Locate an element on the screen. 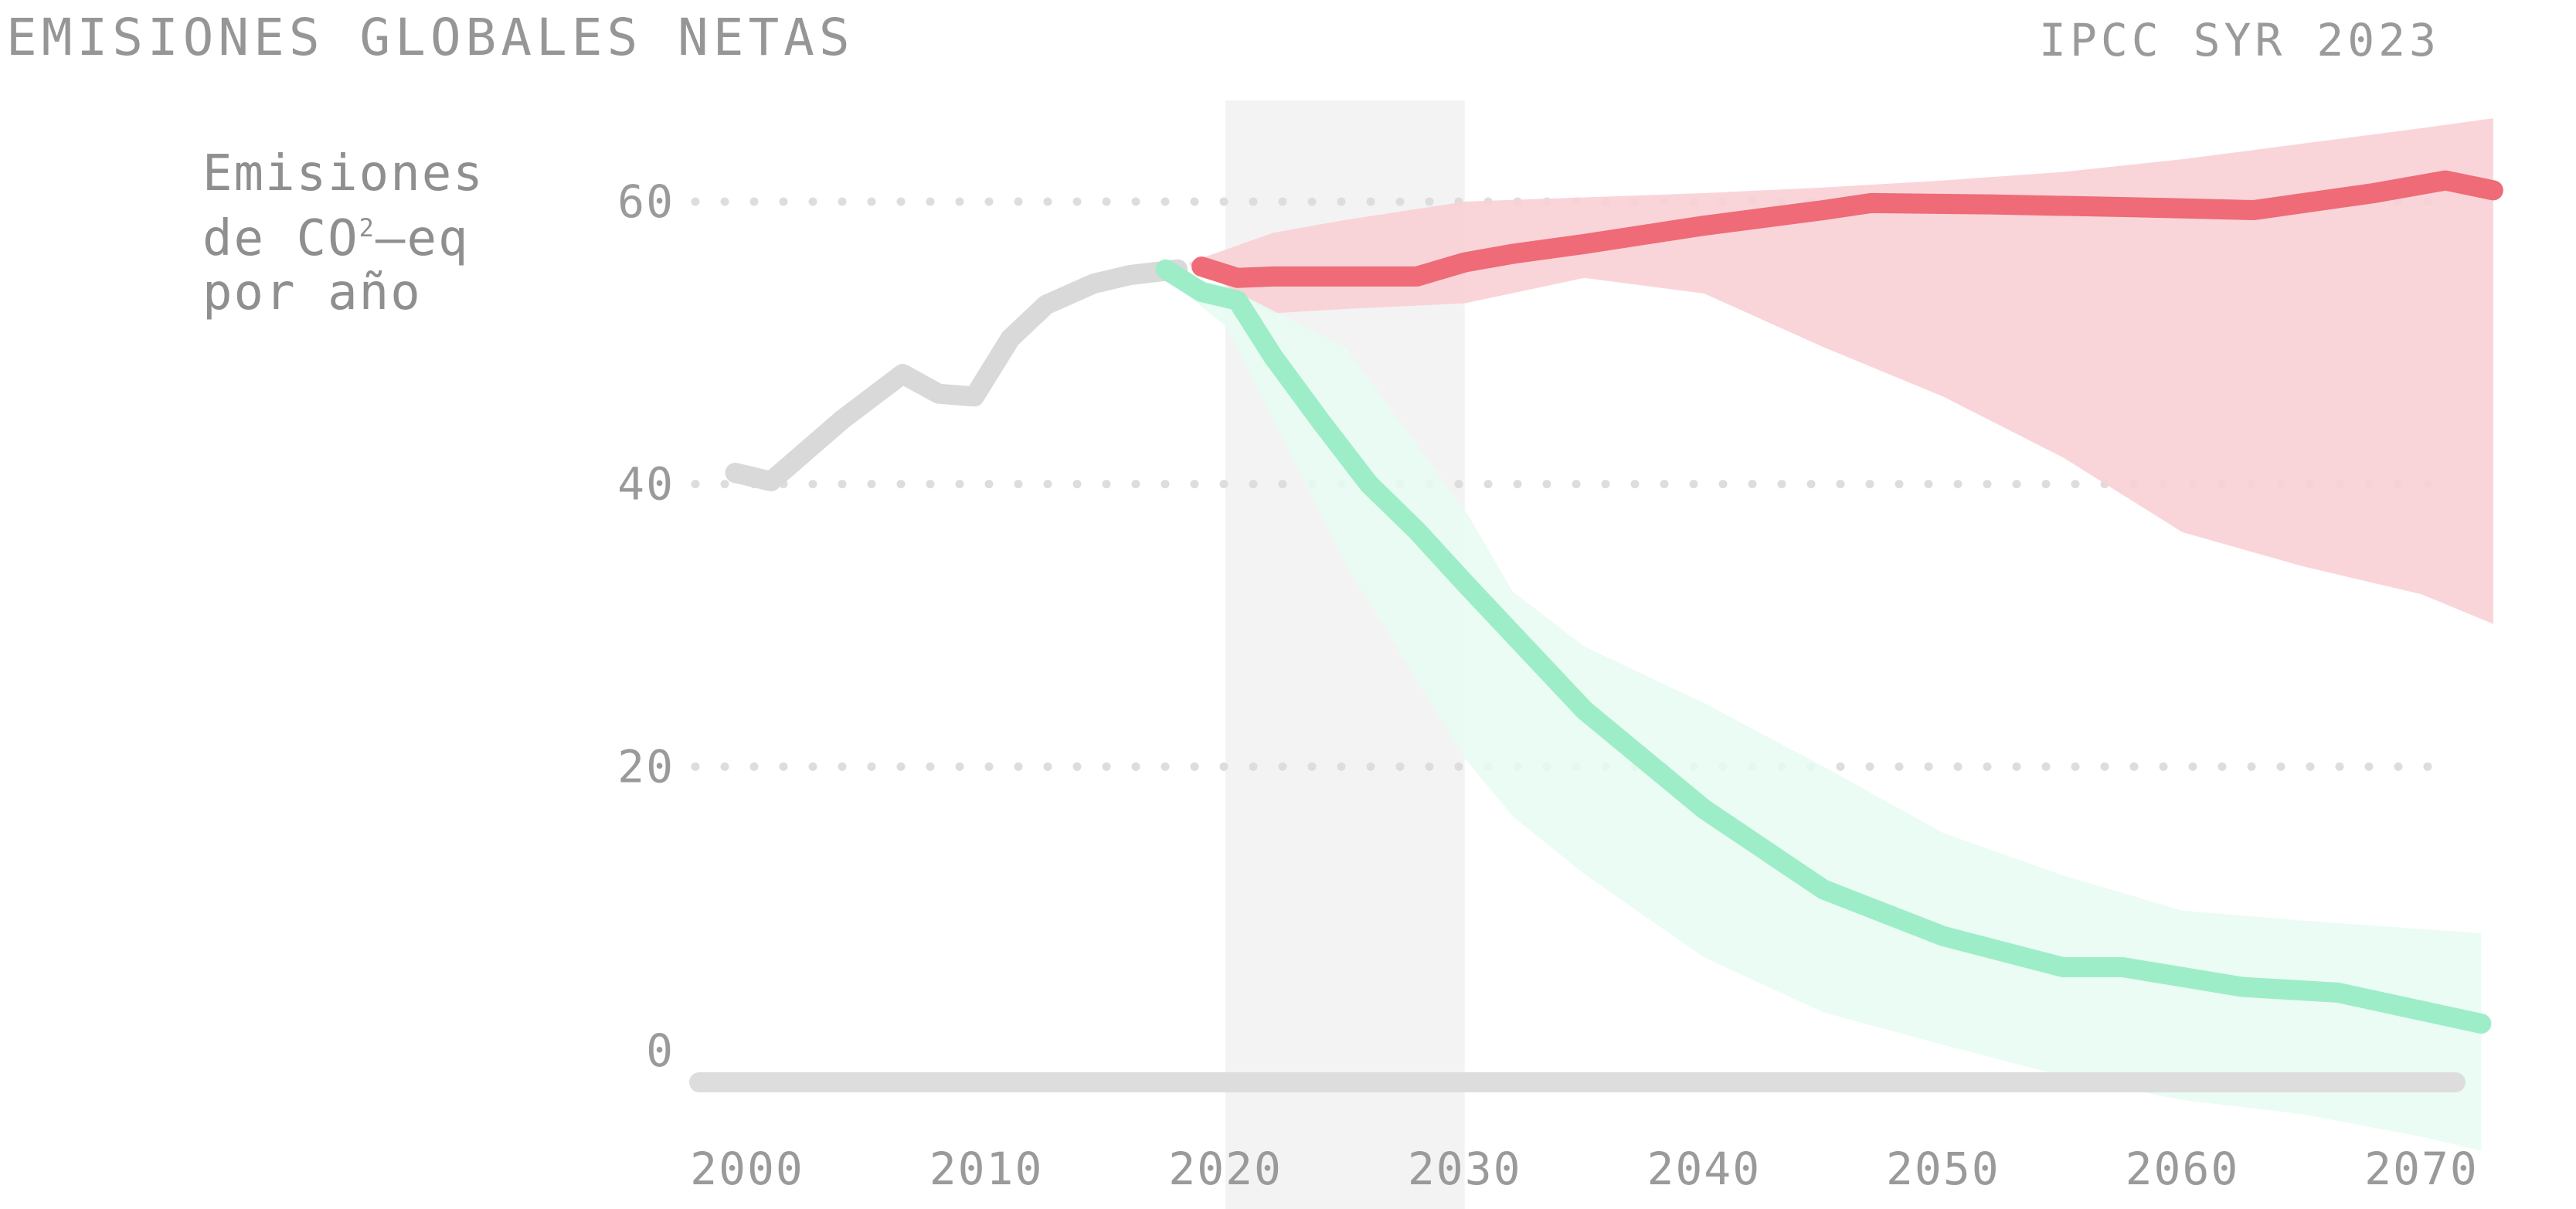  x-tick-2060: 2060 is located at coordinates (2183, 1169).